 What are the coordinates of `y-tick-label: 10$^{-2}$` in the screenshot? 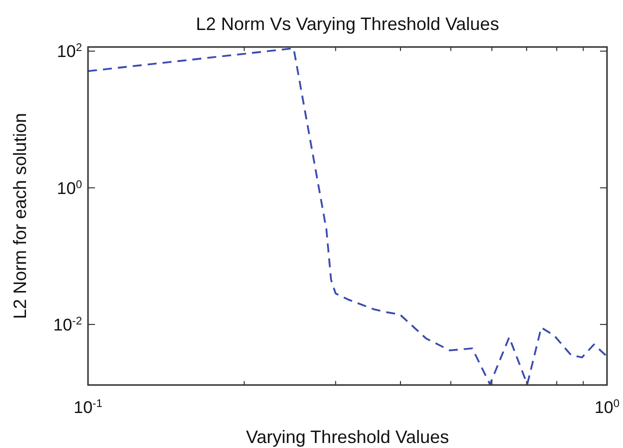 It's located at (67, 324).